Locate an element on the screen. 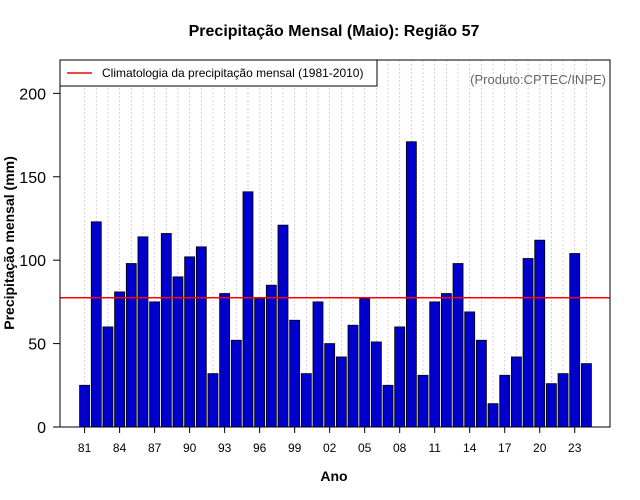  x-axis-label: Ano is located at coordinates (333, 476).